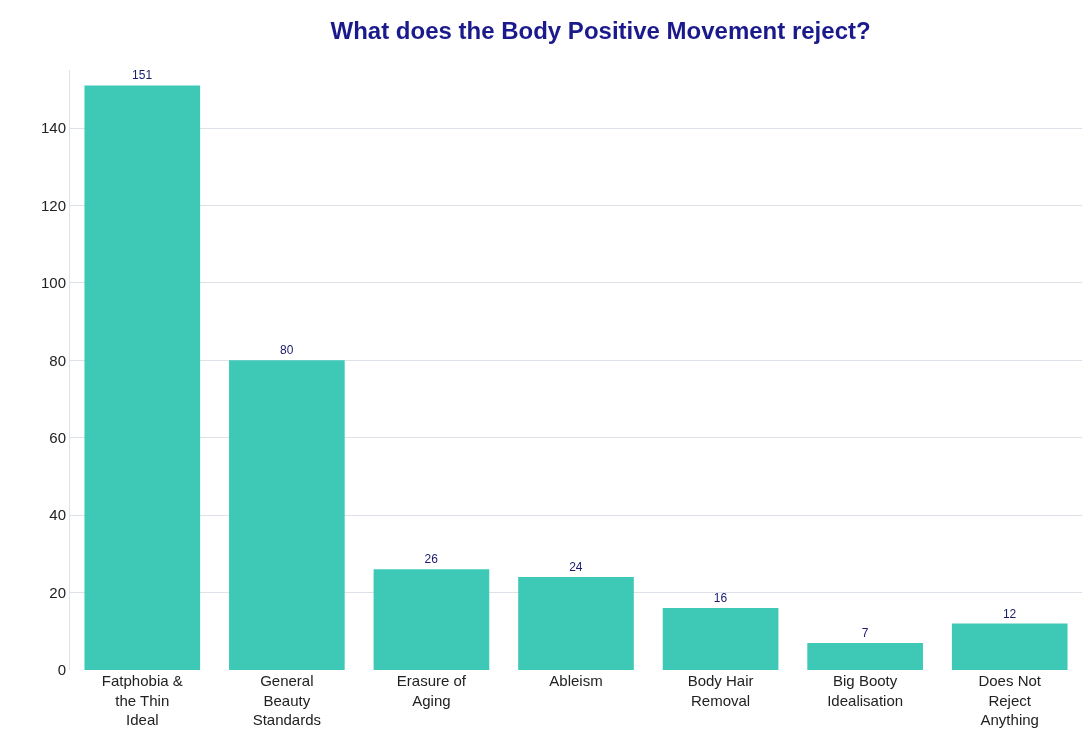  What do you see at coordinates (576, 567) in the screenshot?
I see `data-label: 24` at bounding box center [576, 567].